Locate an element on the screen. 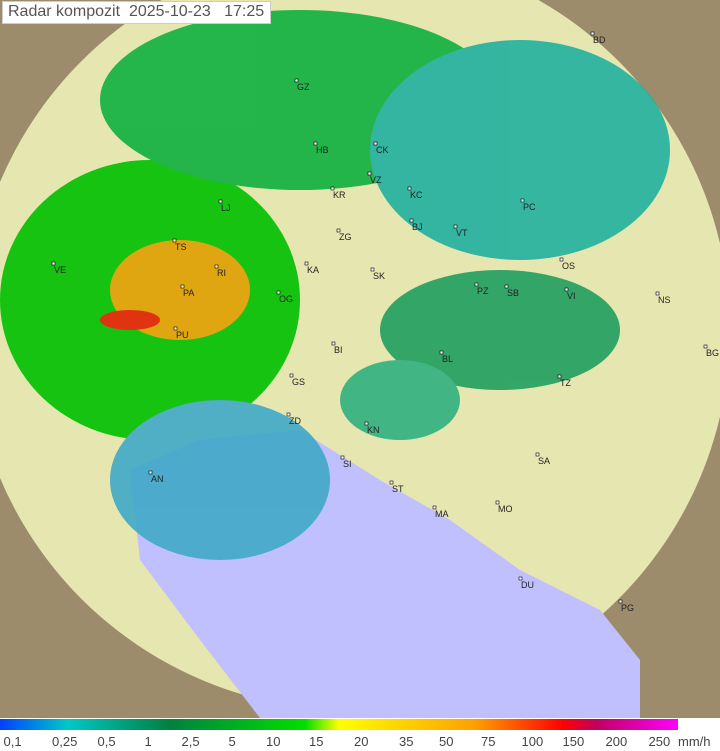 Image resolution: width=720 pixels, height=751 pixels. legend-tick: 0,25 is located at coordinates (65, 741).